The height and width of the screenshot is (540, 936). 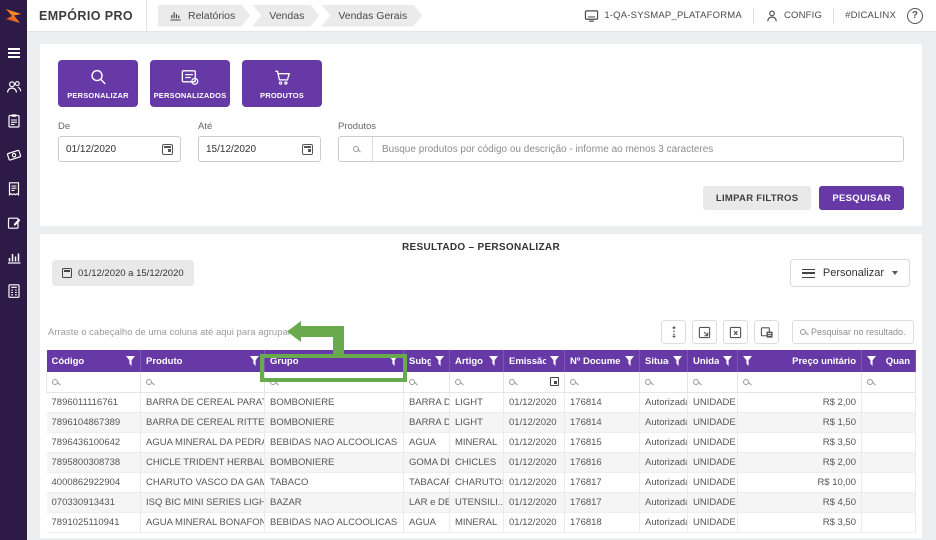 I want to click on customers-icon, so click(x=14, y=87).